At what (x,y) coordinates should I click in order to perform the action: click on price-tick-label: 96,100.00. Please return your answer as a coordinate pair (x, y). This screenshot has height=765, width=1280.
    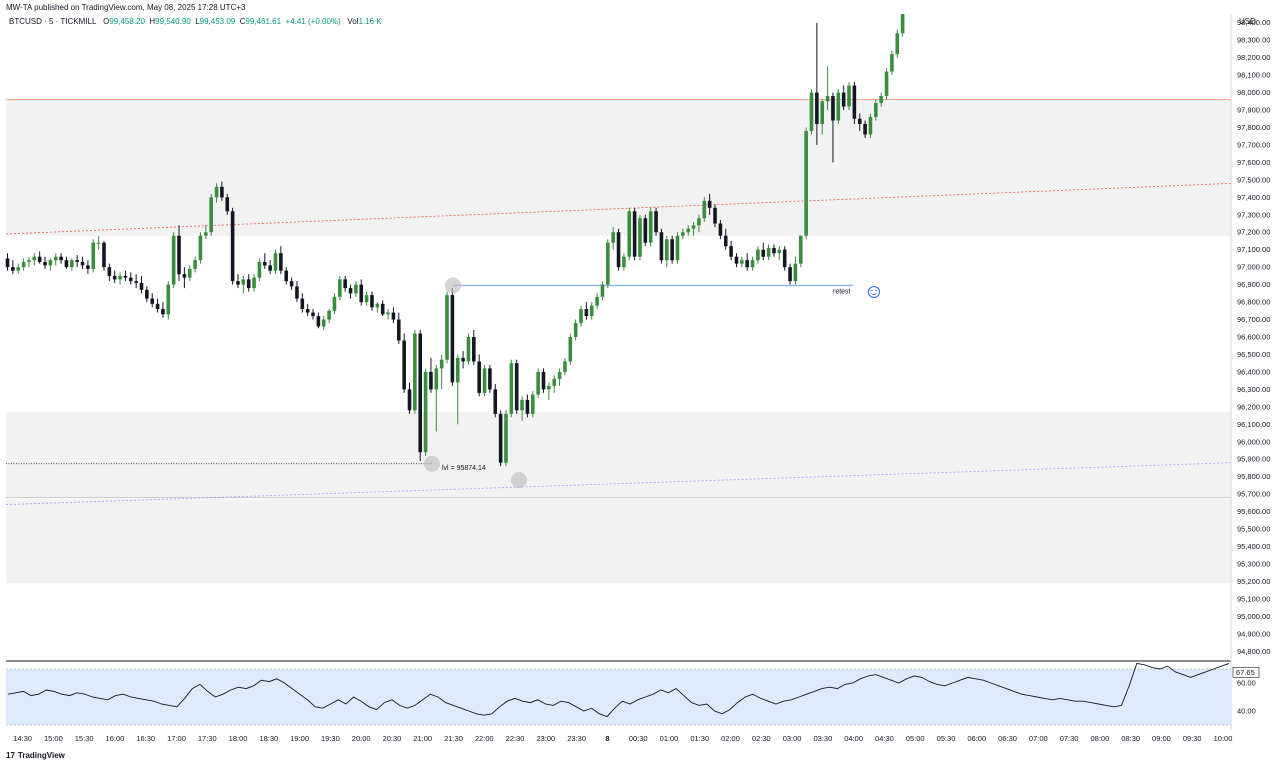
    Looking at the image, I should click on (1253, 424).